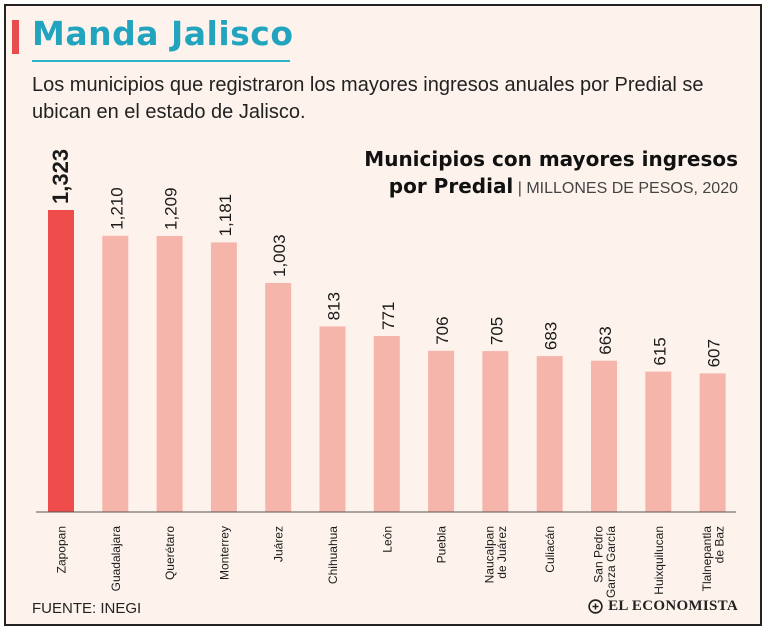 The image size is (768, 632). I want to click on category-label: Querétaro, so click(170, 553).